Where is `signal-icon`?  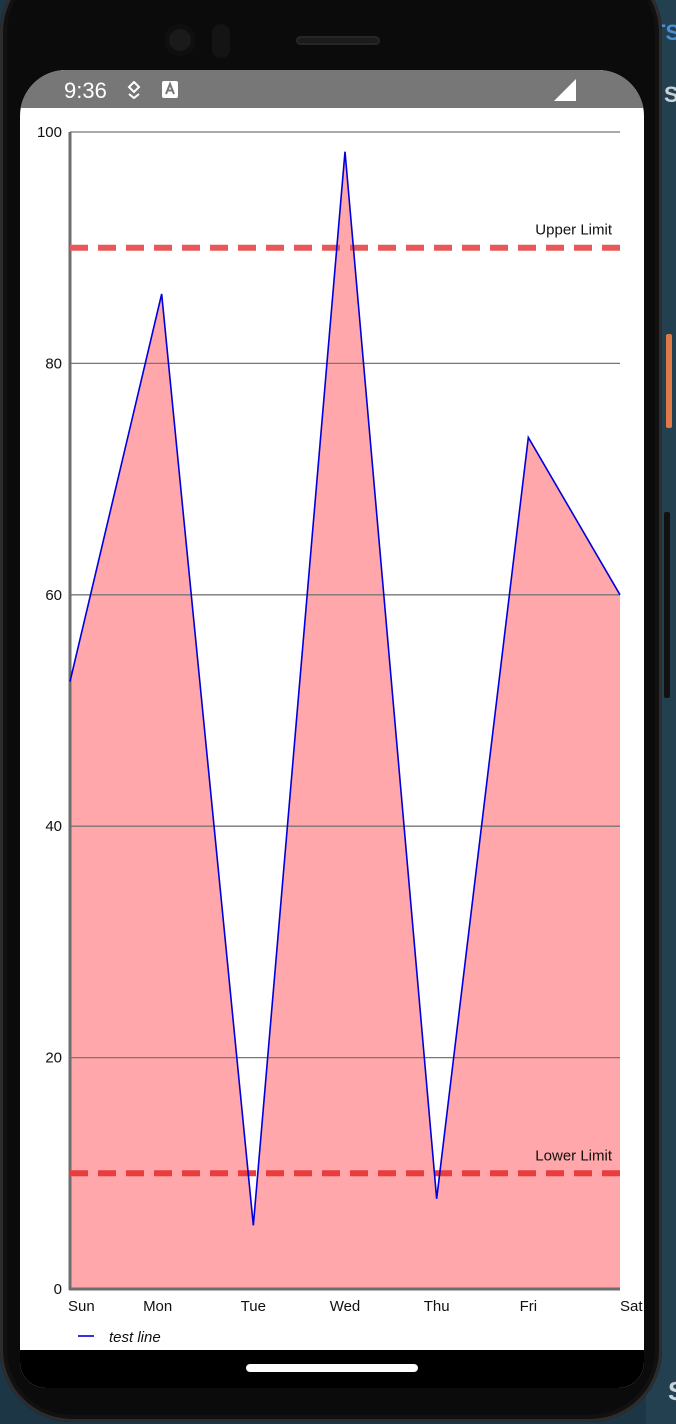
signal-icon is located at coordinates (565, 90).